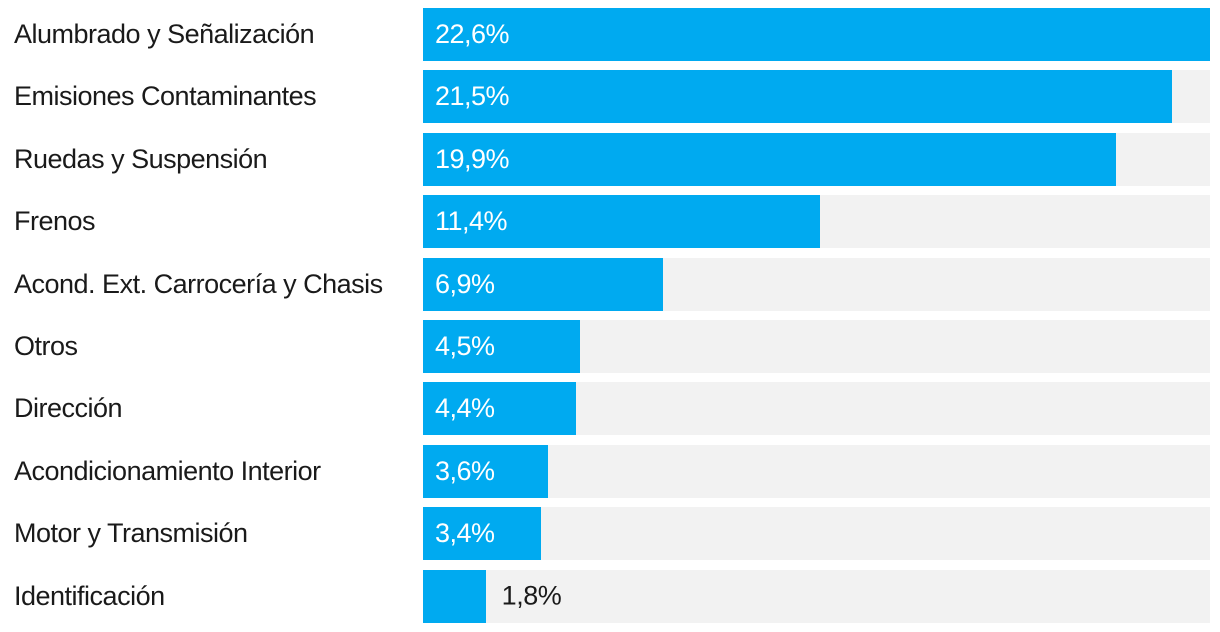 This screenshot has height=632, width=1220. I want to click on category-label: Acondicionamiento Interior, so click(167, 470).